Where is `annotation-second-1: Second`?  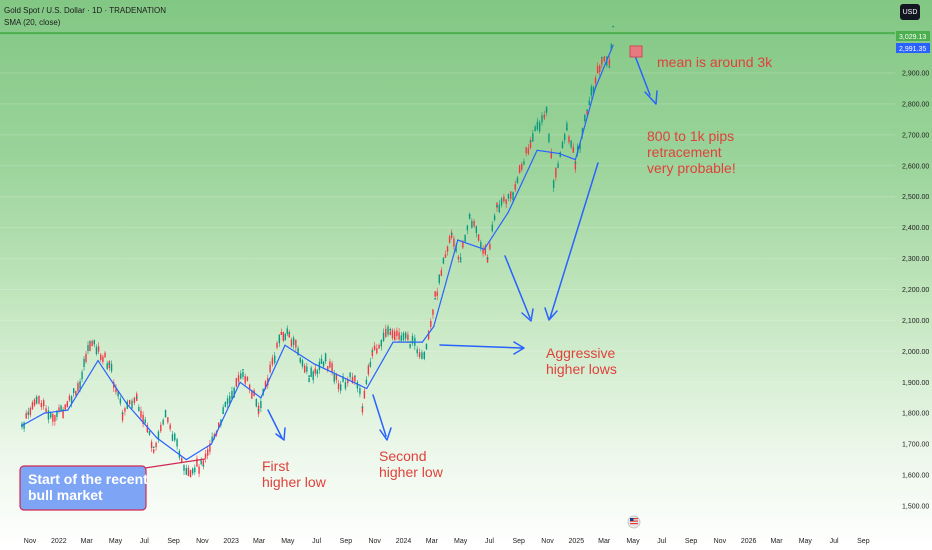
annotation-second-1: Second is located at coordinates (402, 456).